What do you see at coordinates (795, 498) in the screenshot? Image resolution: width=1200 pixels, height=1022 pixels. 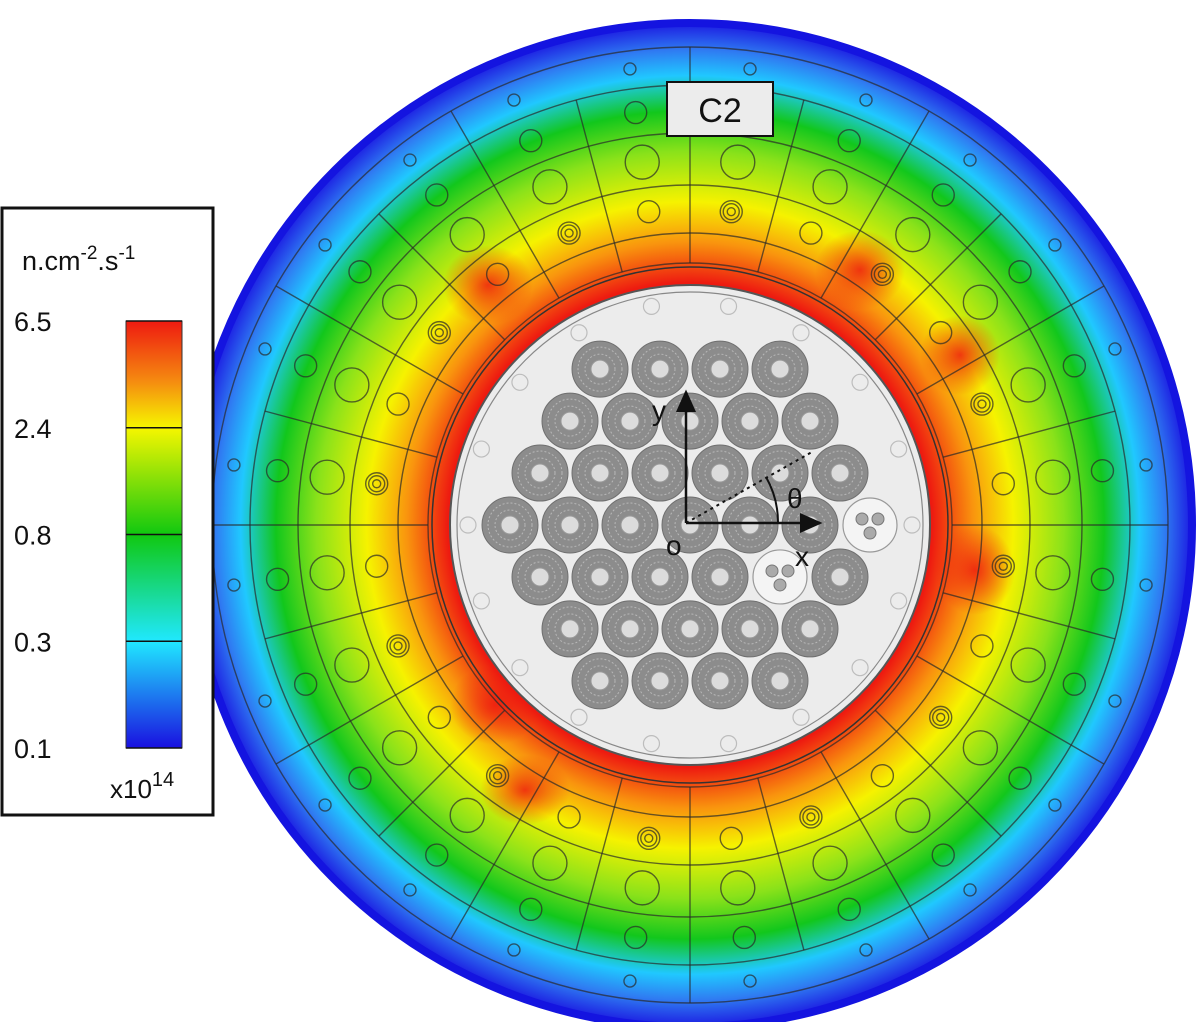 I see `angle-label: θ` at bounding box center [795, 498].